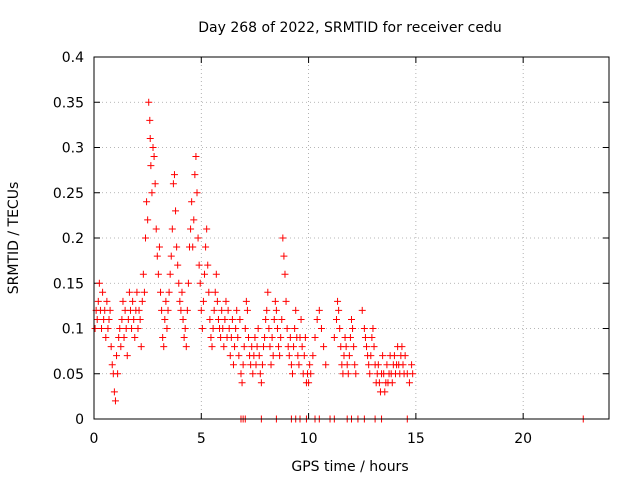  Describe the element at coordinates (73, 149) in the screenshot. I see `y-tick-label: 0.3` at that location.